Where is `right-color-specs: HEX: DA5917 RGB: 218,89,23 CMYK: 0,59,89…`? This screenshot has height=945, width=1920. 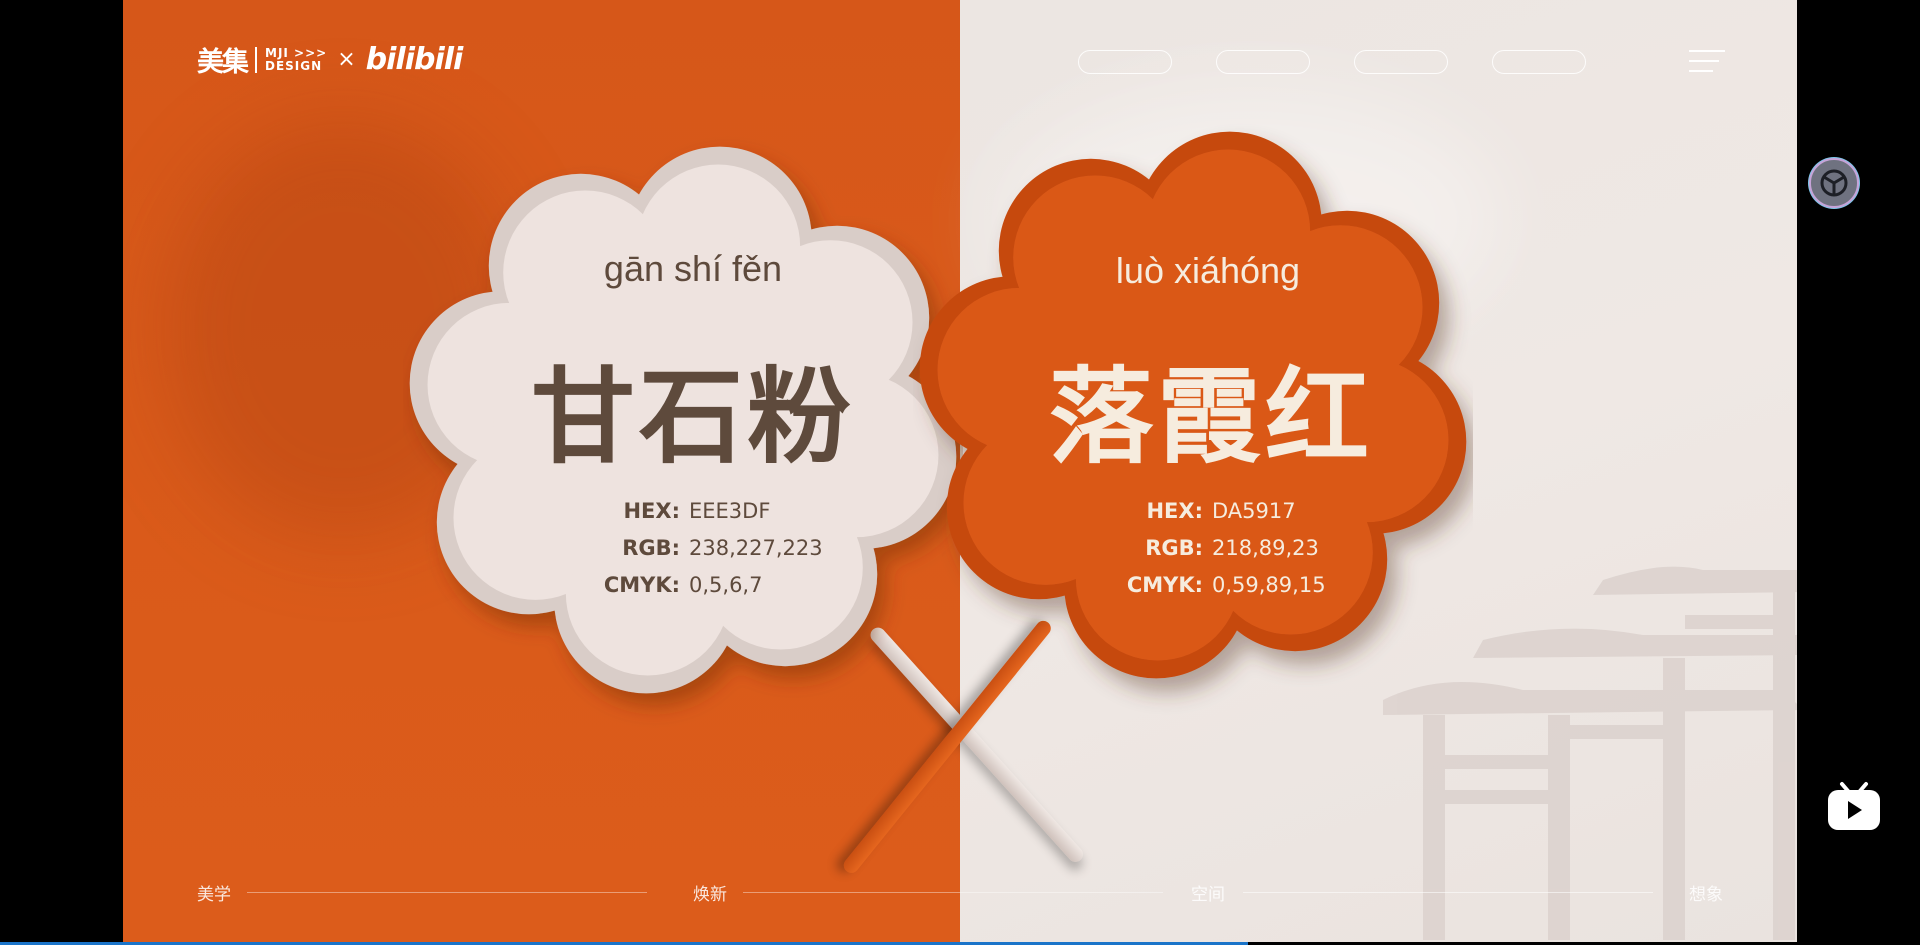
right-color-specs: HEX: DA5917 RGB: 218,89,23 CMYK: 0,59,89… is located at coordinates (1209, 548).